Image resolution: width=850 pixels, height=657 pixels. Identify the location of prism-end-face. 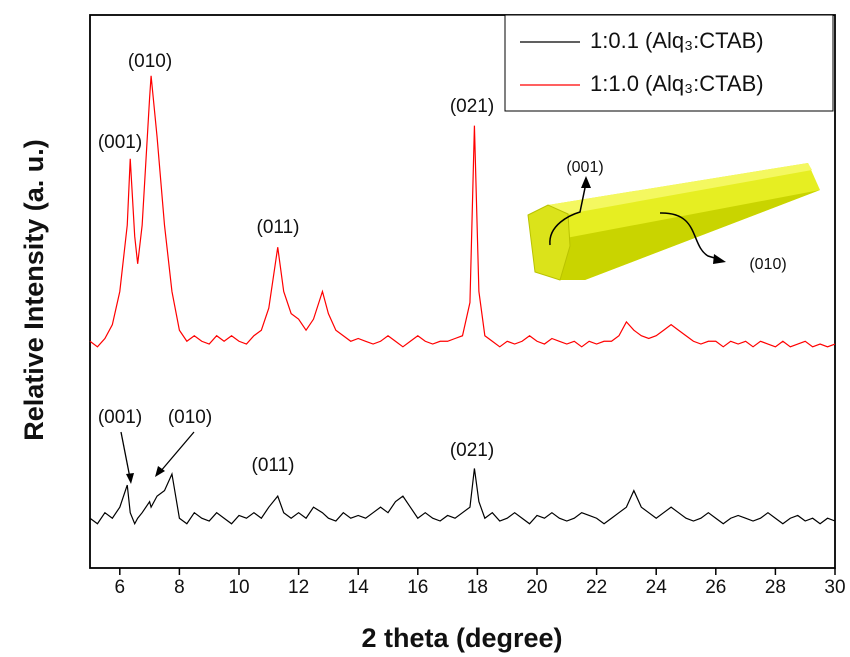
(549, 242).